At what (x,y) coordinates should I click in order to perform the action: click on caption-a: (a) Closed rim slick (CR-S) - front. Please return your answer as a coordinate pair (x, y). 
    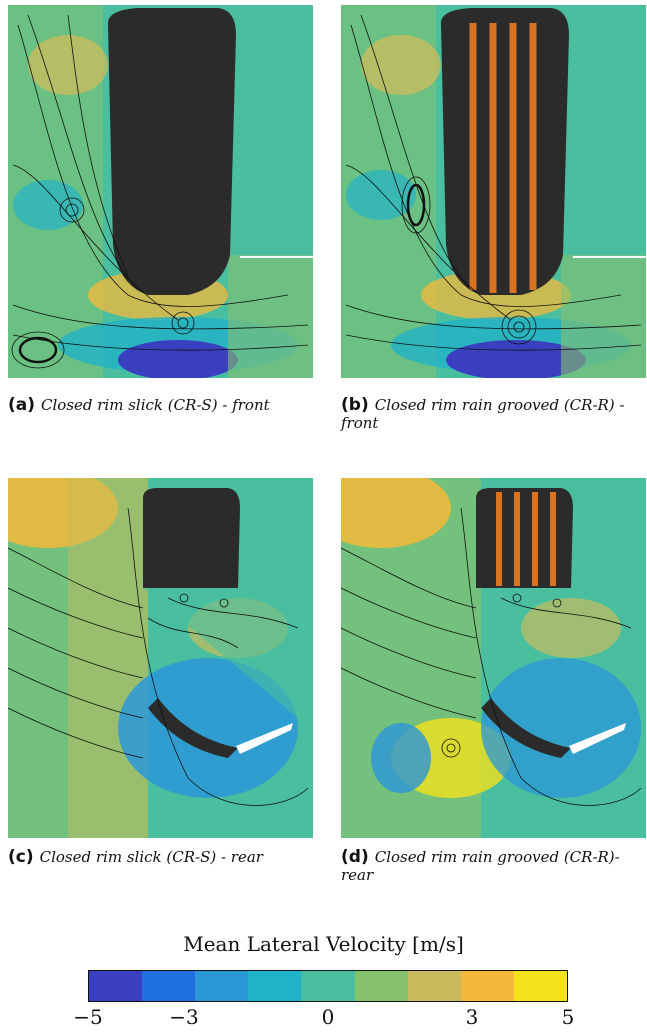
    Looking at the image, I should click on (162, 405).